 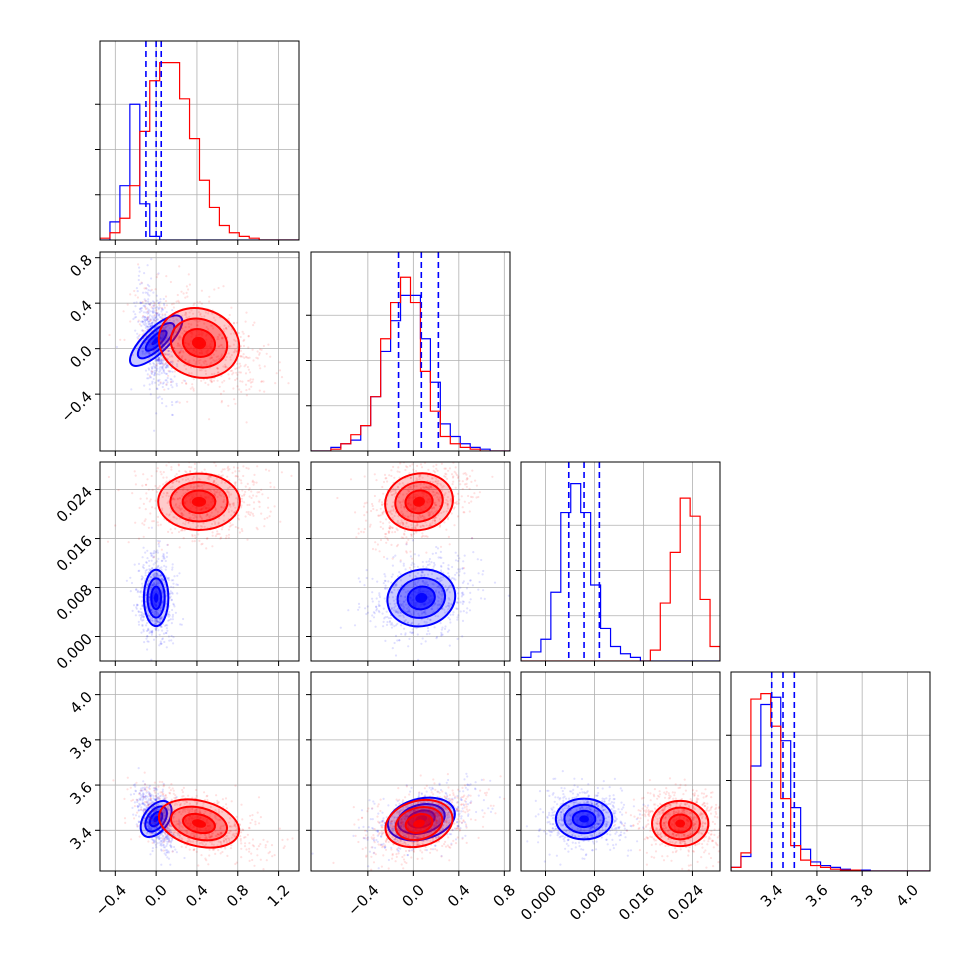 I want to click on plot-area, so click(x=423, y=561).